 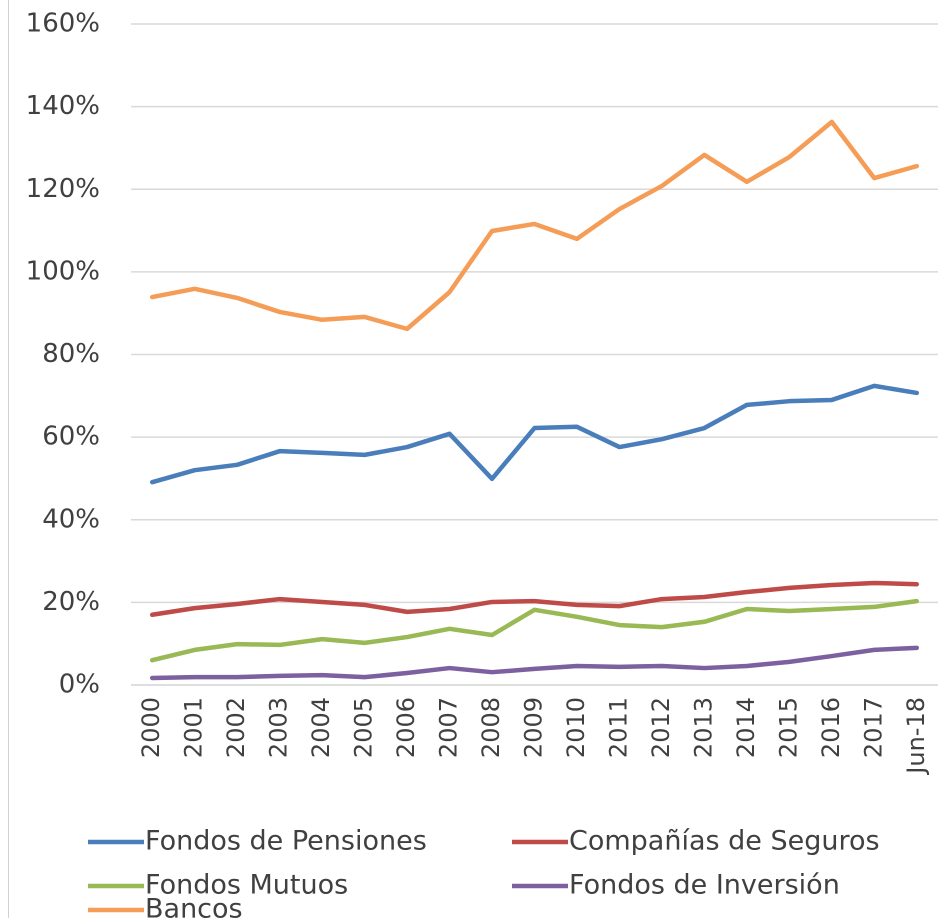 What do you see at coordinates (788, 727) in the screenshot?
I see `x-tick-label: 2015` at bounding box center [788, 727].